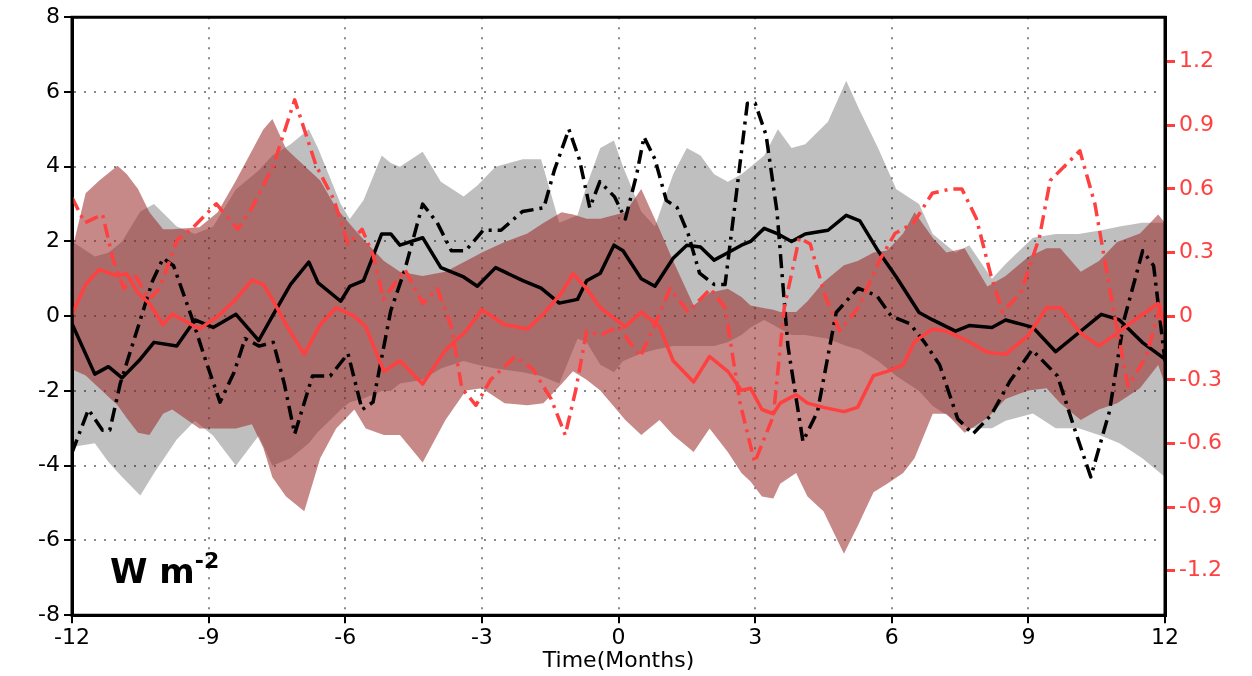 The width and height of the screenshot is (1252, 676). I want to click on y-tick-label: -8, so click(49, 613).